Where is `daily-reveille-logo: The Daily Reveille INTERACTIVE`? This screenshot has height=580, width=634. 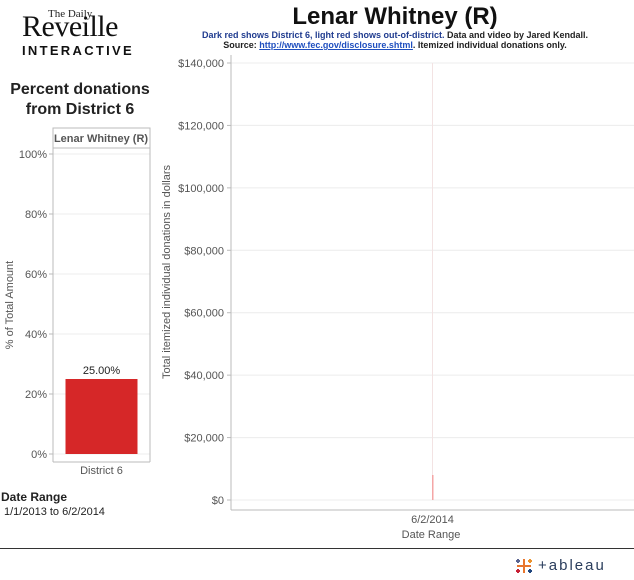
daily-reveille-logo: The Daily Reveille INTERACTIVE is located at coordinates (77, 33).